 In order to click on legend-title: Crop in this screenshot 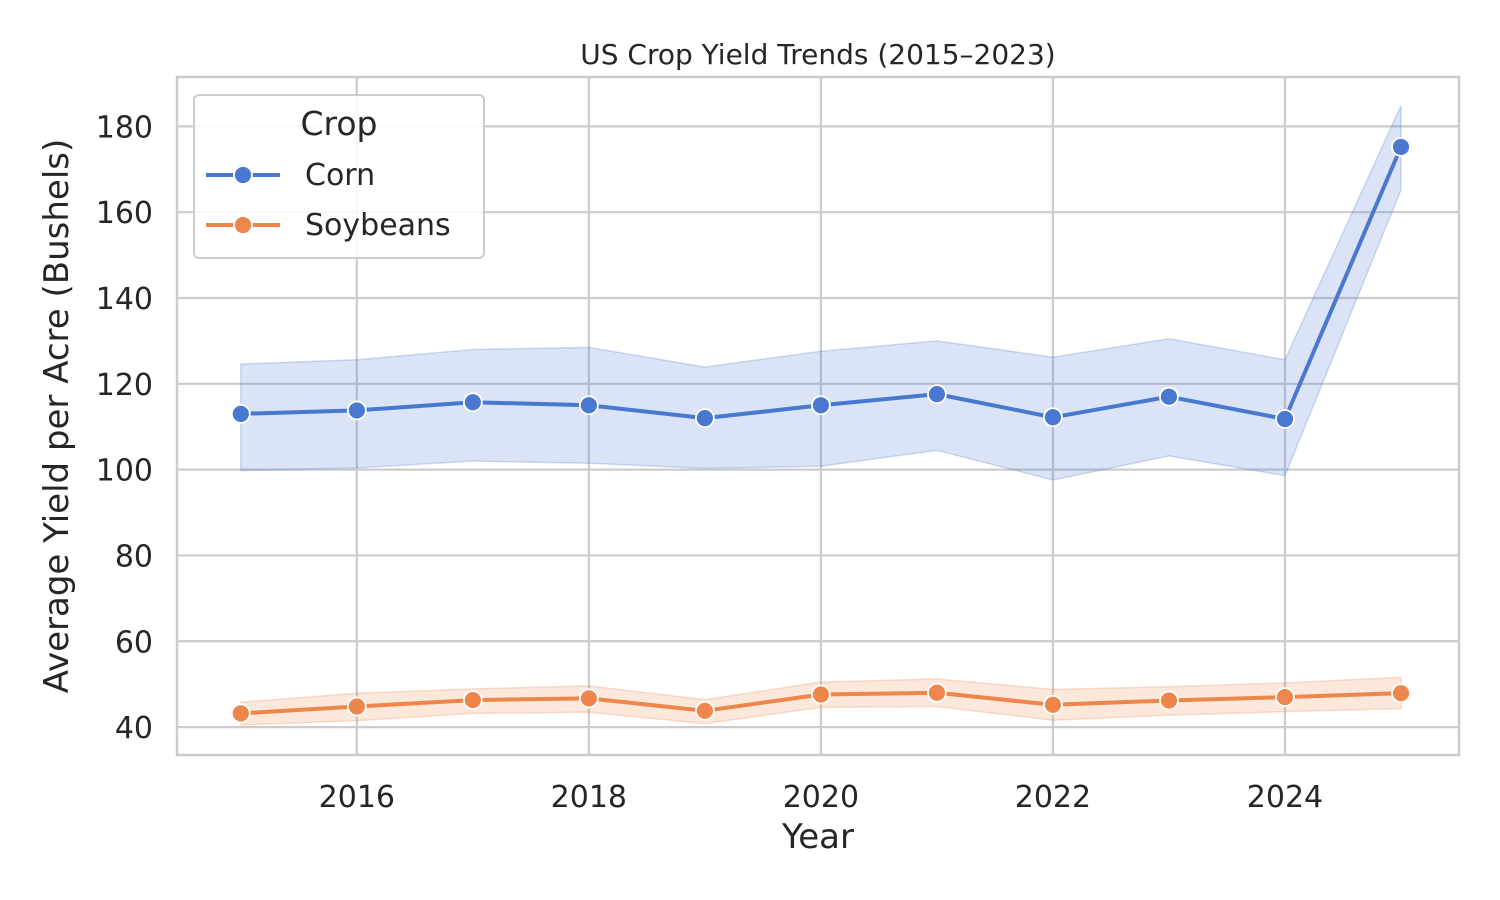, I will do `click(338, 123)`.